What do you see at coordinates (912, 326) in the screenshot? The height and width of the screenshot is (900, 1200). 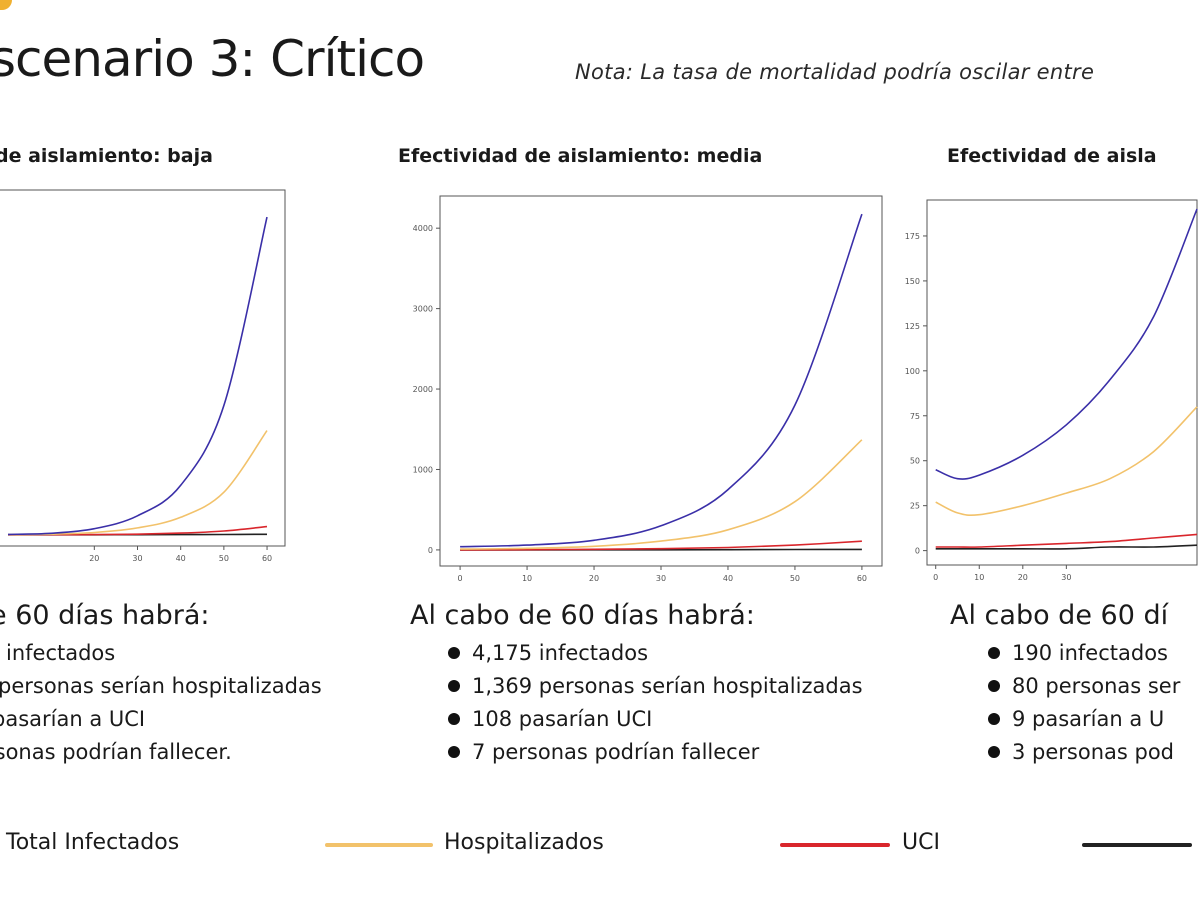 I see `y-tick-label: 125` at bounding box center [912, 326].